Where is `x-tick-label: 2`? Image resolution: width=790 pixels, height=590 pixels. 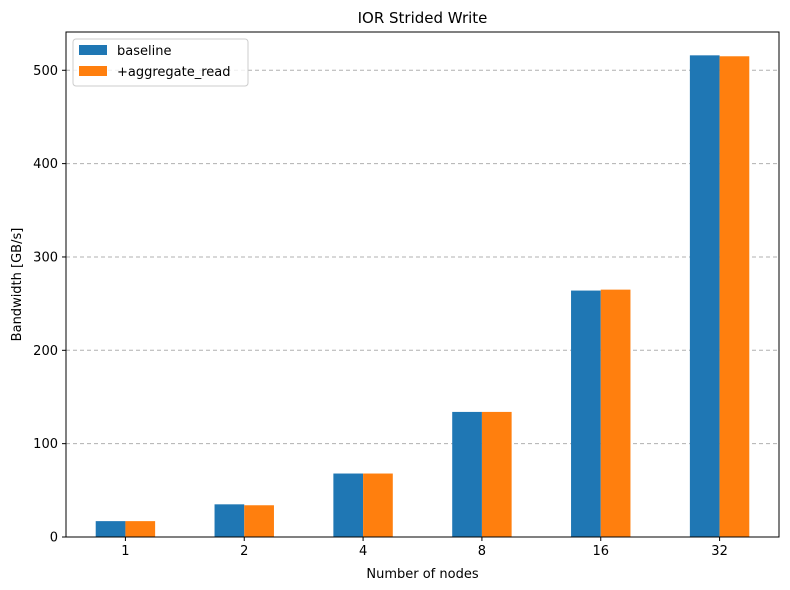
x-tick-label: 2 is located at coordinates (244, 551).